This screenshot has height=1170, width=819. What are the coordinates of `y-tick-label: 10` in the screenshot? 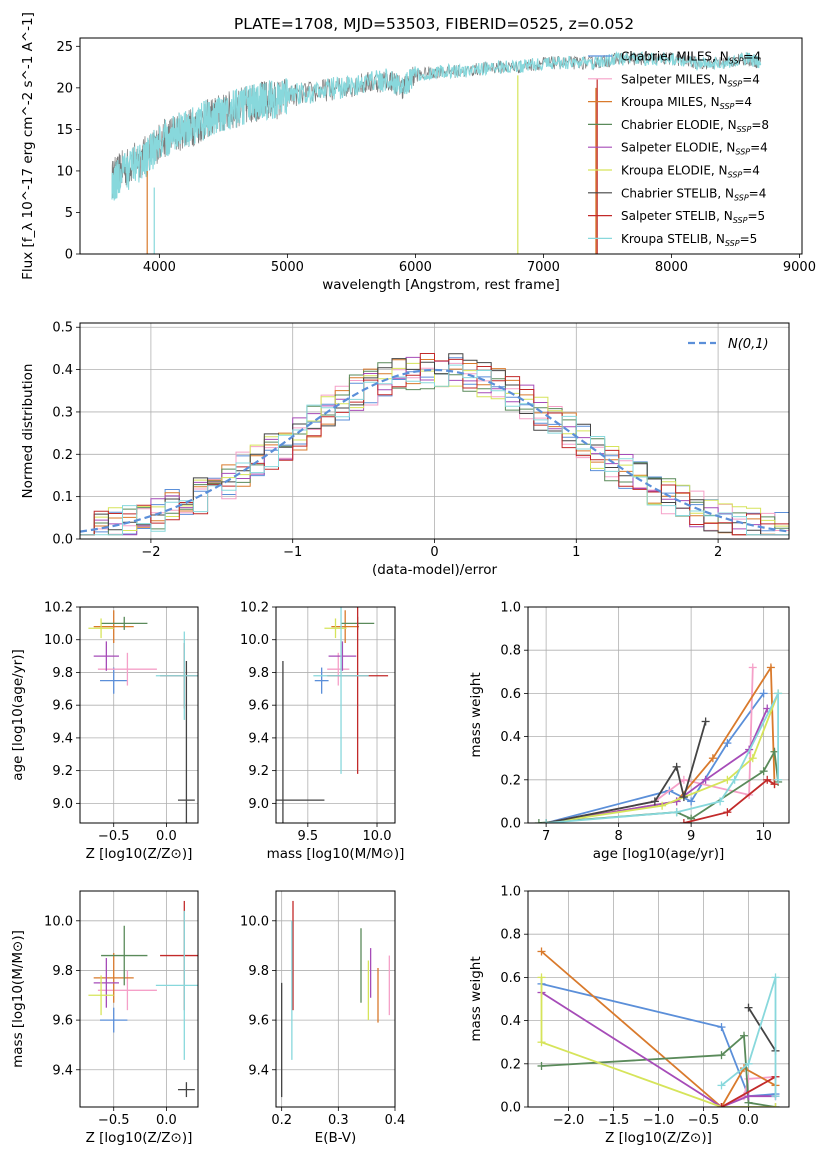 It's located at (64, 171).